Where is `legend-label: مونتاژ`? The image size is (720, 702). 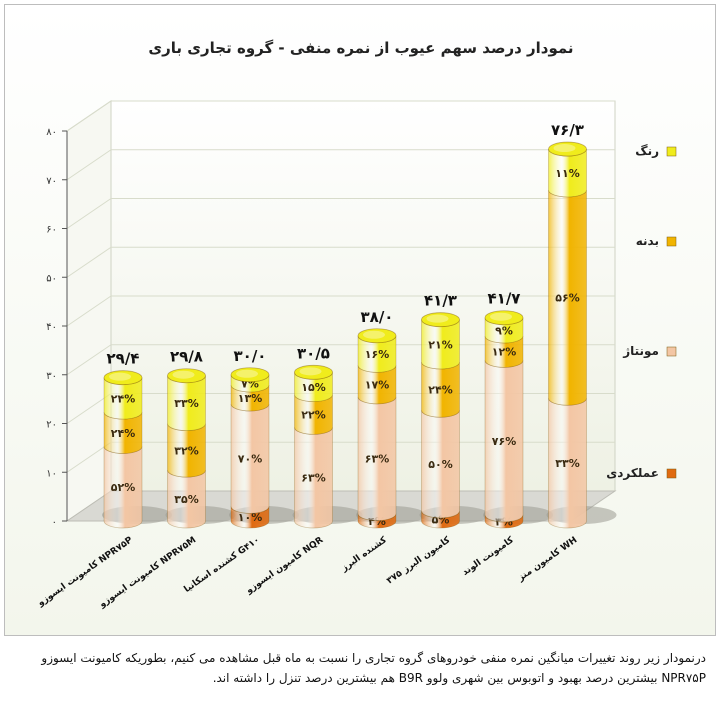 legend-label: مونتاژ is located at coordinates (640, 351).